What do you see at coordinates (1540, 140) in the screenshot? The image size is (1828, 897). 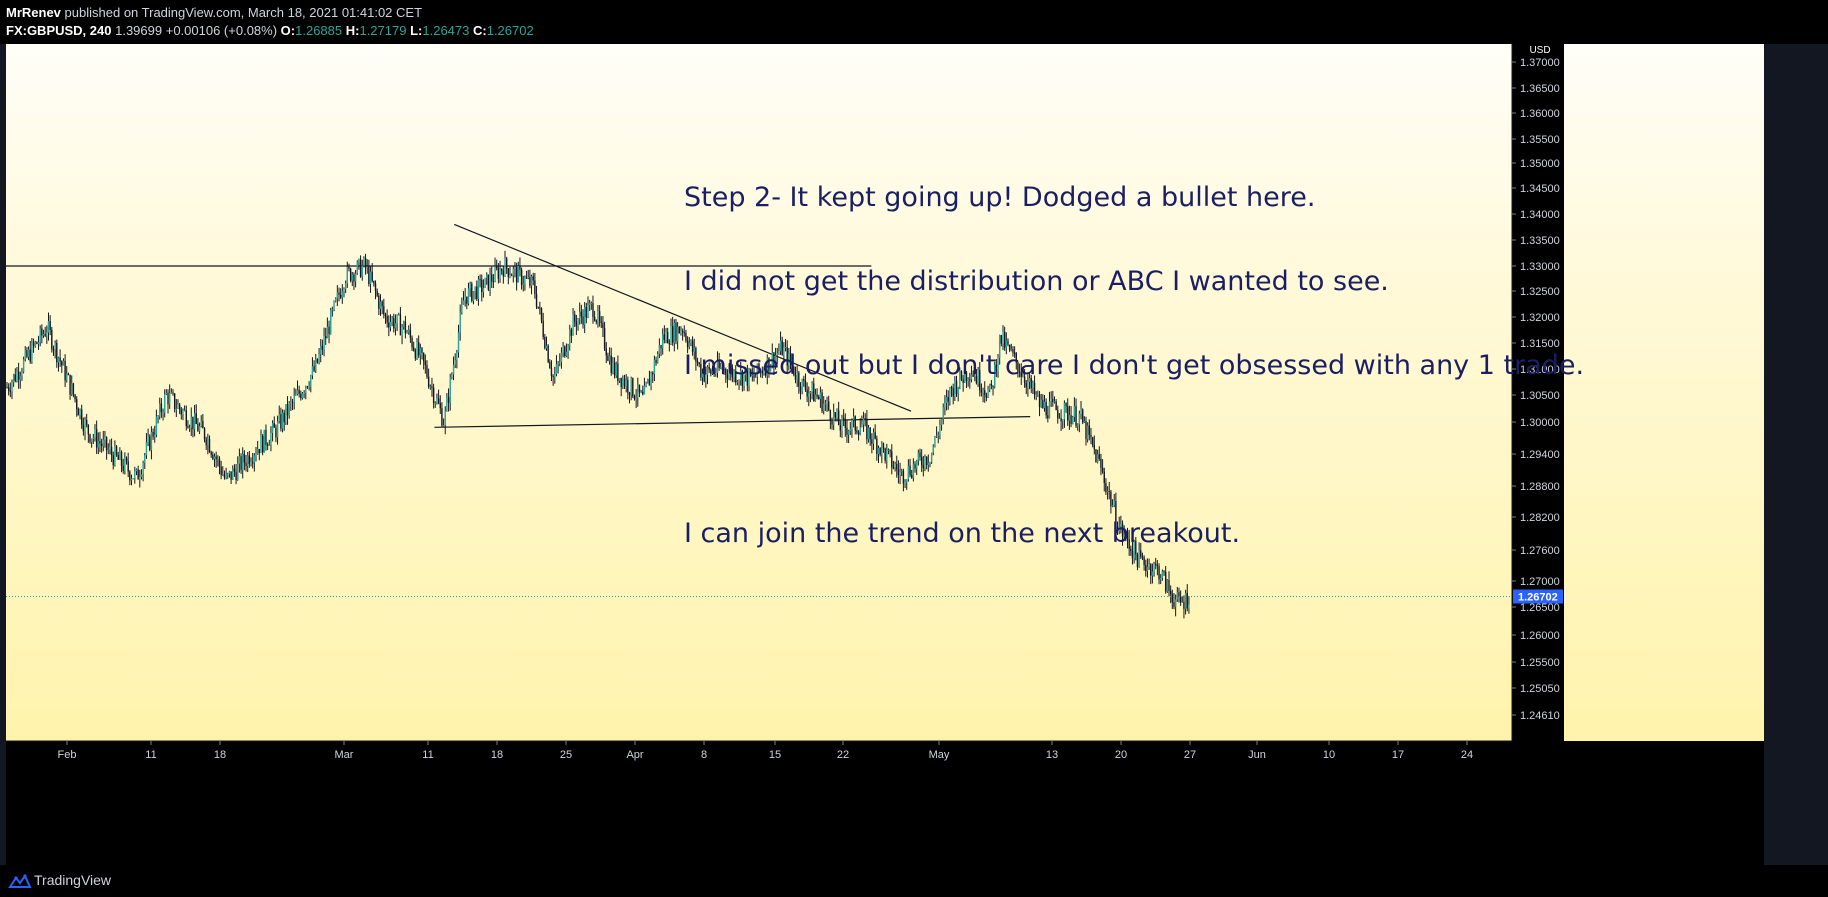 I see `y-tick-label: 1.35500` at bounding box center [1540, 140].